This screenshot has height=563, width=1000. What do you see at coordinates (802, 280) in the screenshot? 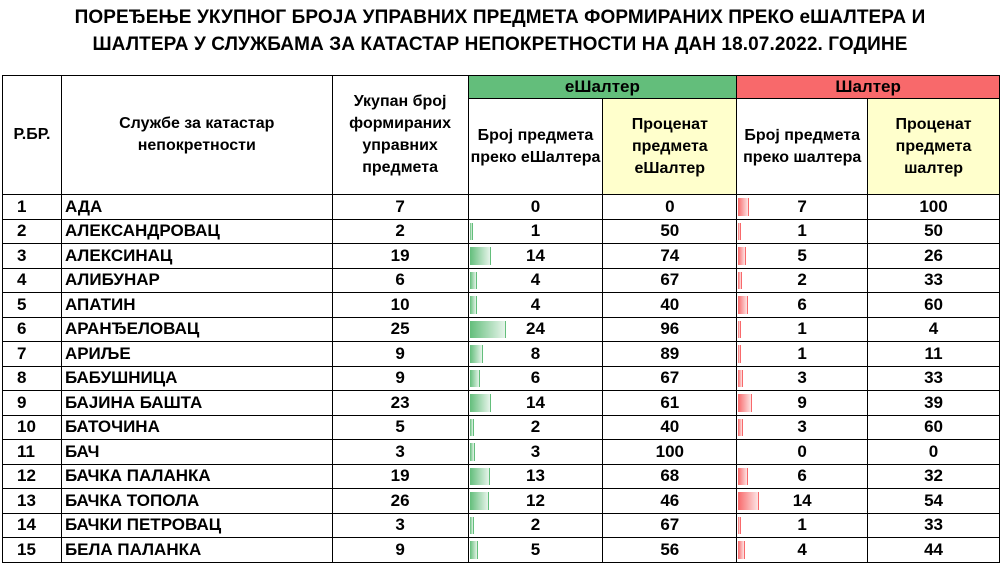
I see `shalter-count: 2` at bounding box center [802, 280].